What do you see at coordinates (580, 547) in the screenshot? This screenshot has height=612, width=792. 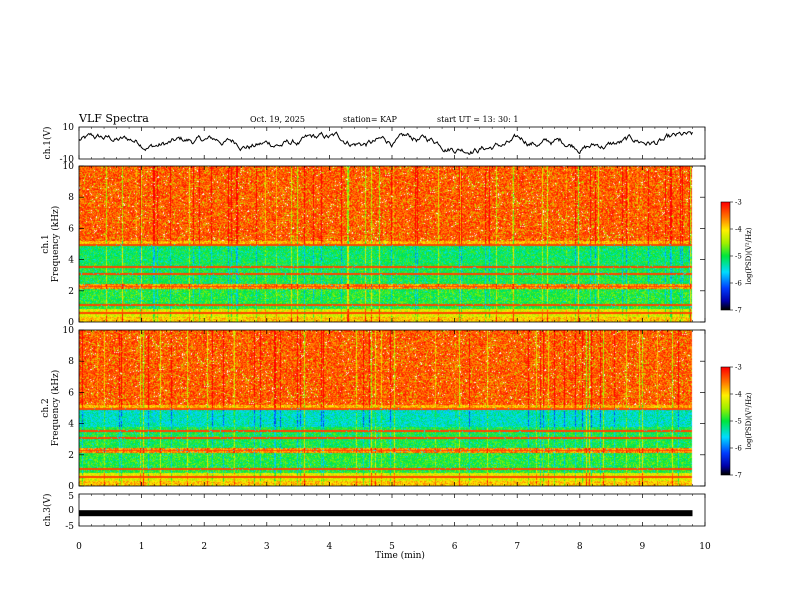 I see `x-tick-label: 8` at bounding box center [580, 547].